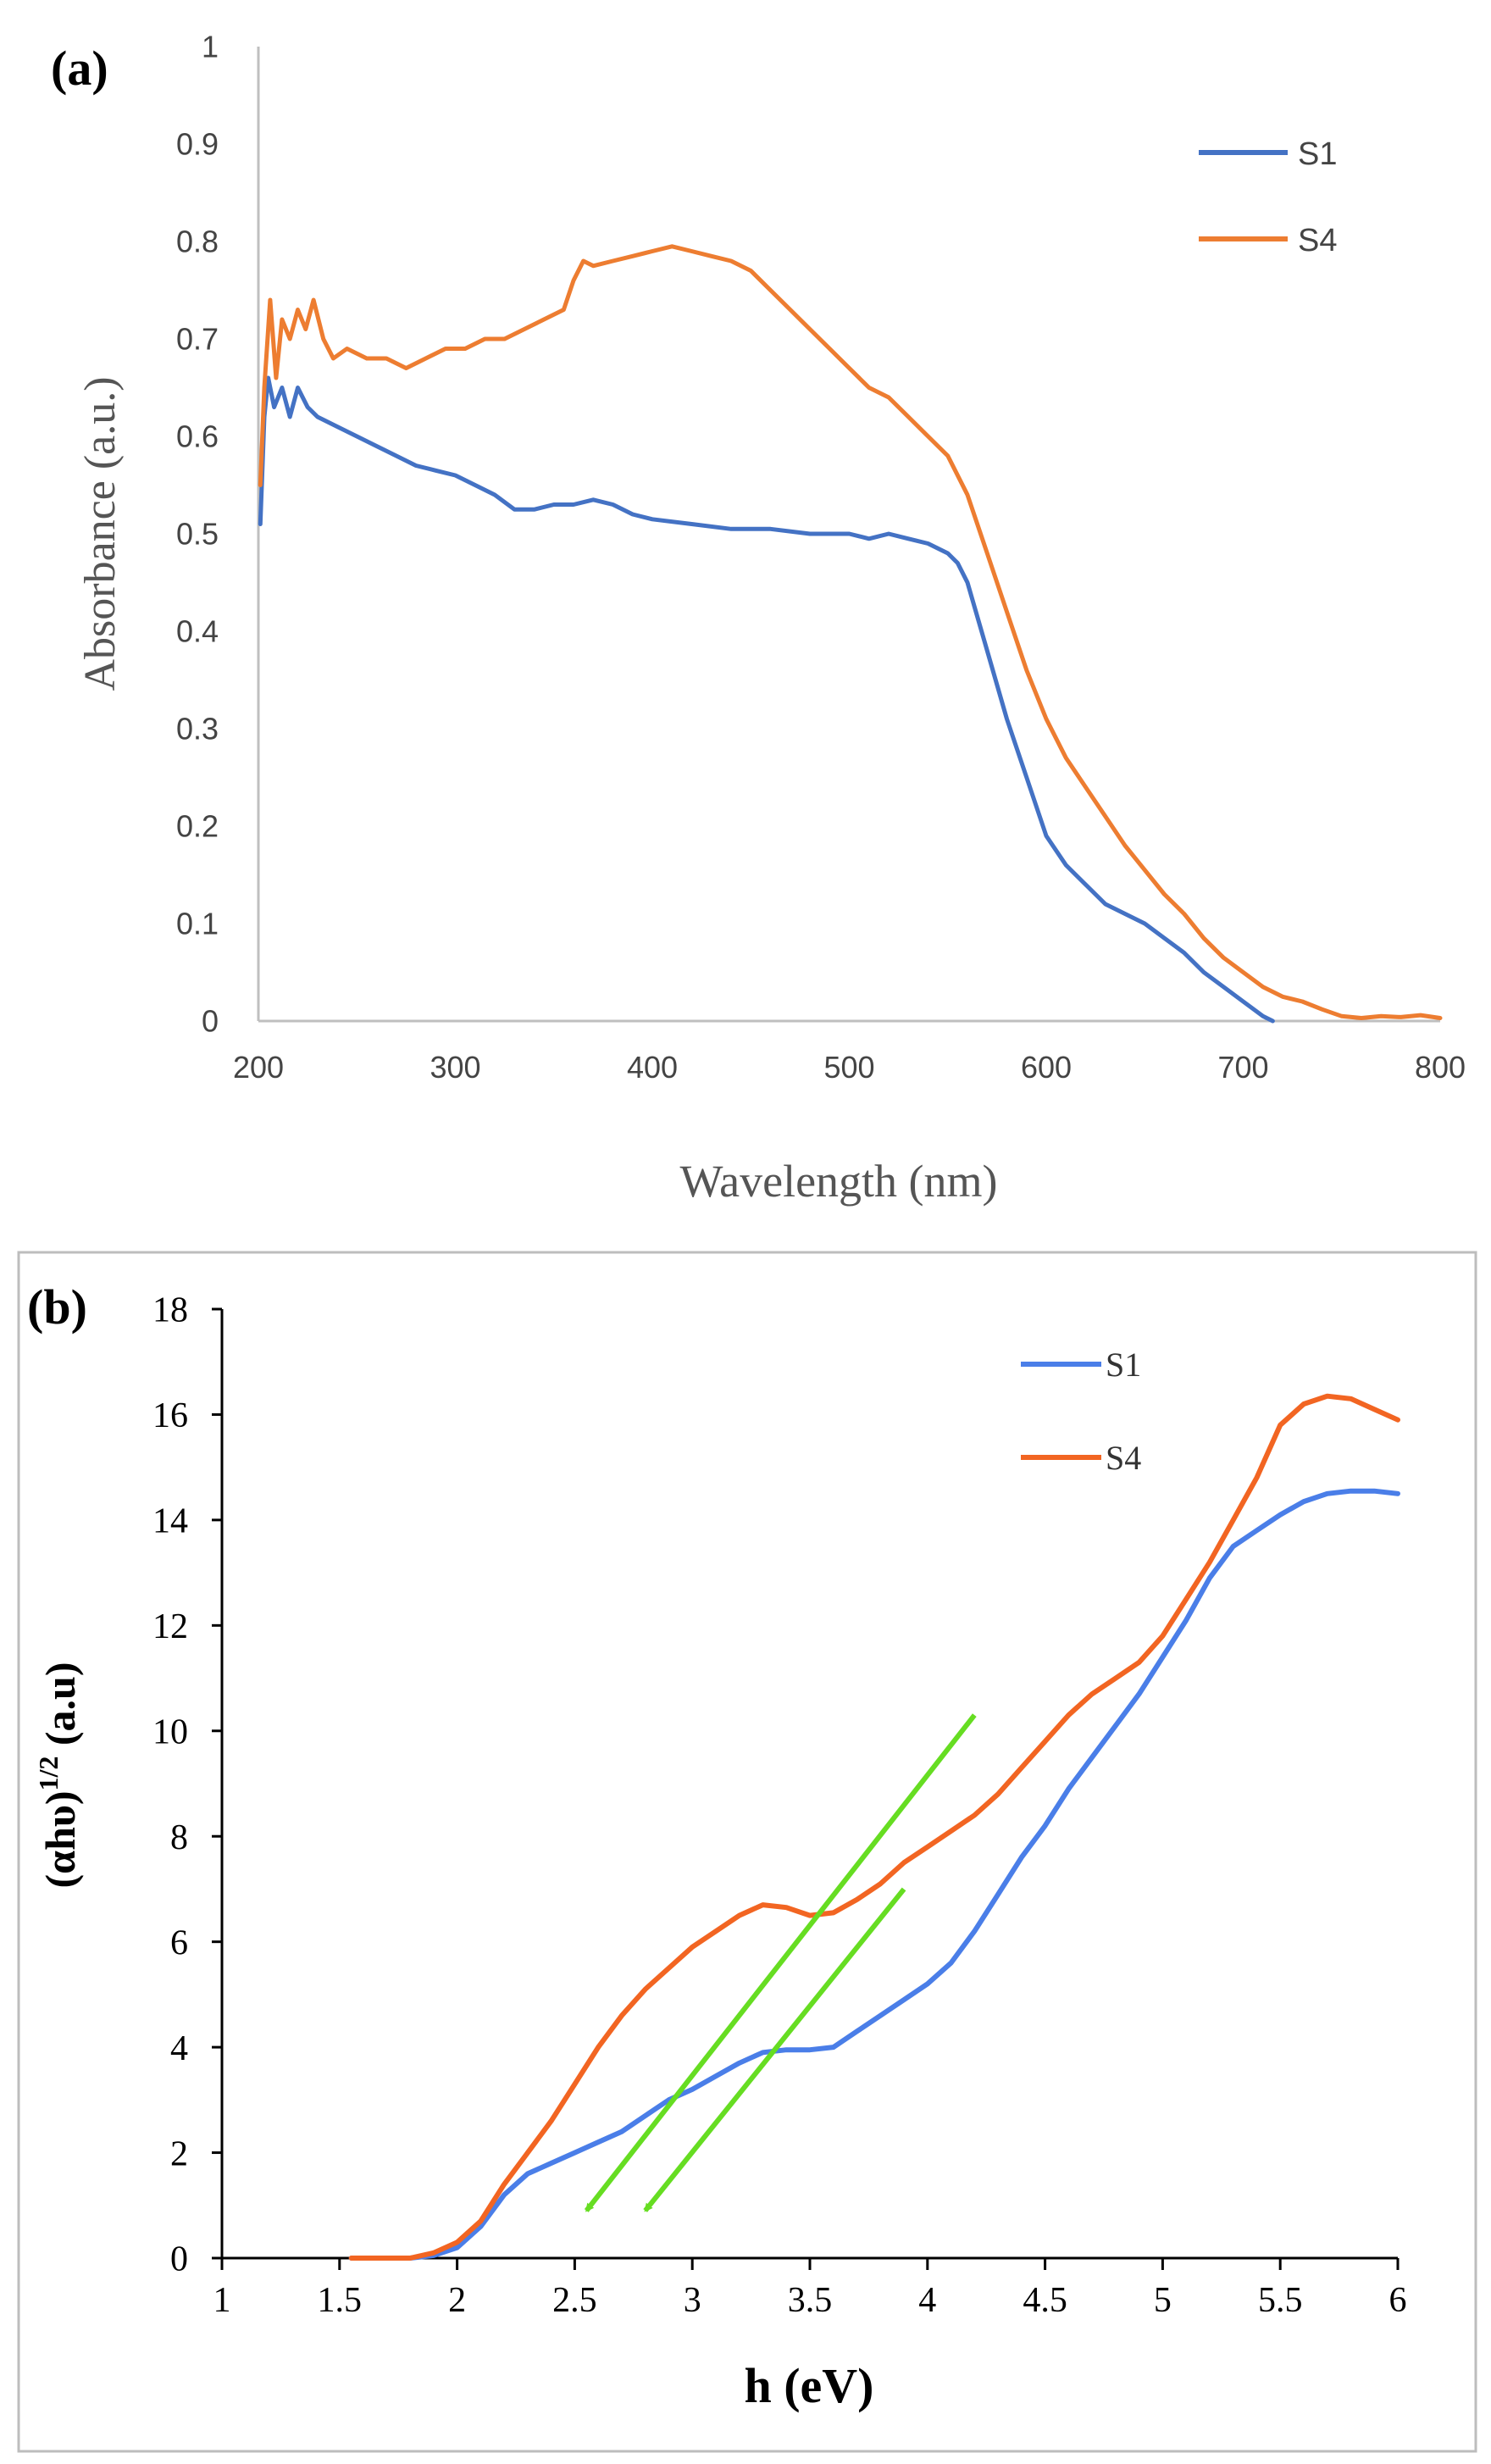 The image size is (1491, 2464). Describe the element at coordinates (170, 1522) in the screenshot. I see `panel-b-y-tick-label: 14` at that location.